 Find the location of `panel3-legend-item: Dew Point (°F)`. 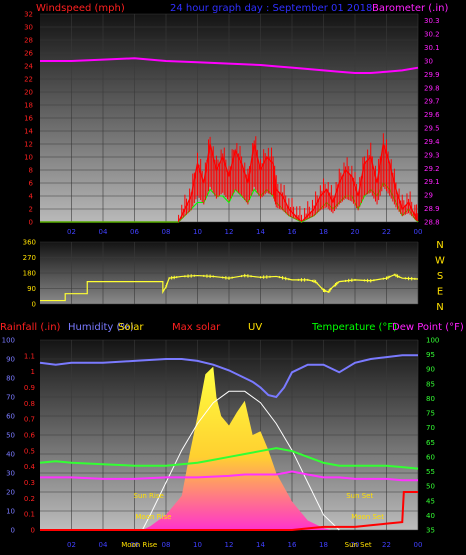

panel3-legend-item: Dew Point (°F) is located at coordinates (428, 327).